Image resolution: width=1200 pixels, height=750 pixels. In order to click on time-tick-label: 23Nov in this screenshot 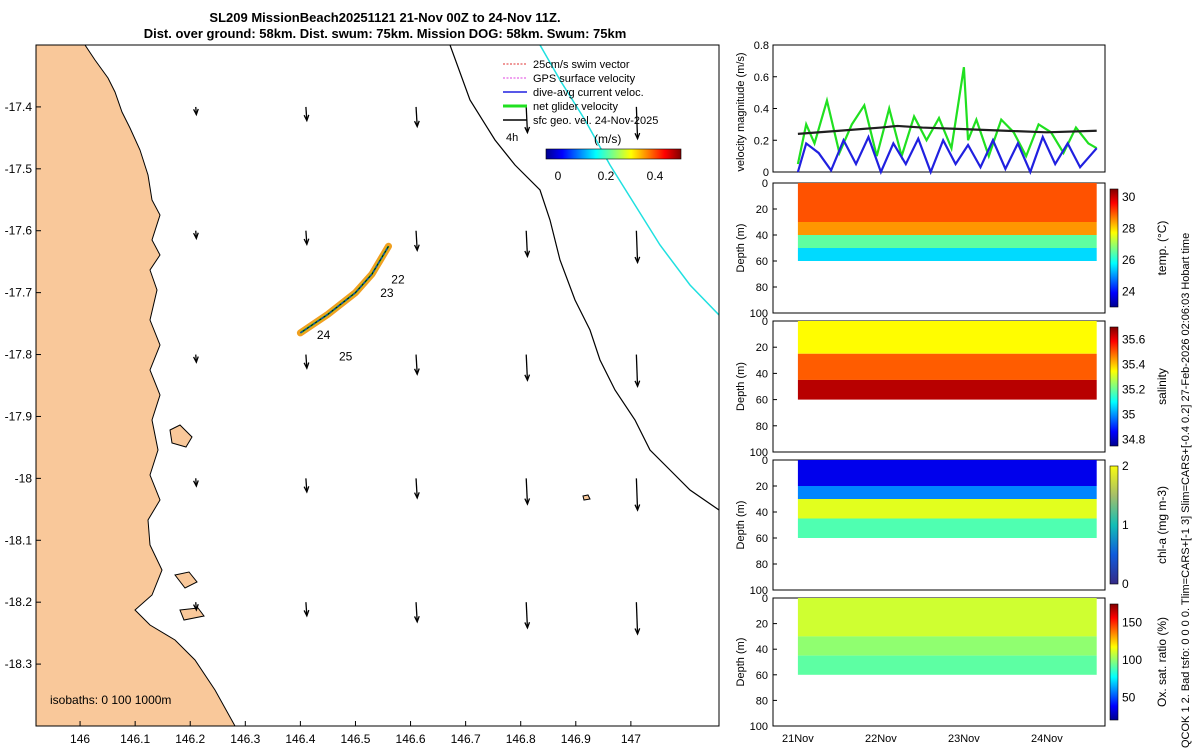, I will do `click(964, 739)`.